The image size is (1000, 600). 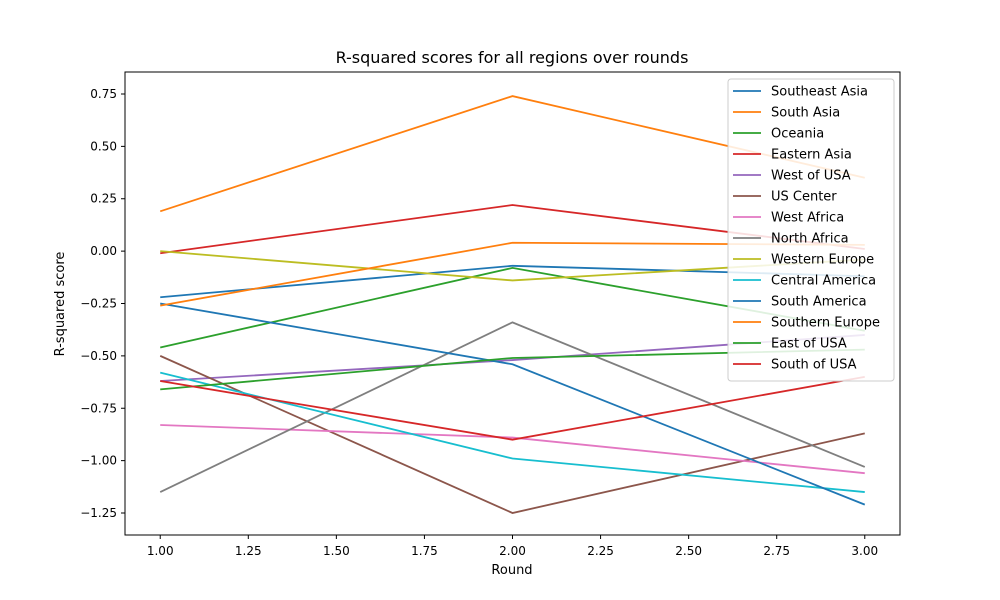 I want to click on legend-box, so click(x=811, y=230).